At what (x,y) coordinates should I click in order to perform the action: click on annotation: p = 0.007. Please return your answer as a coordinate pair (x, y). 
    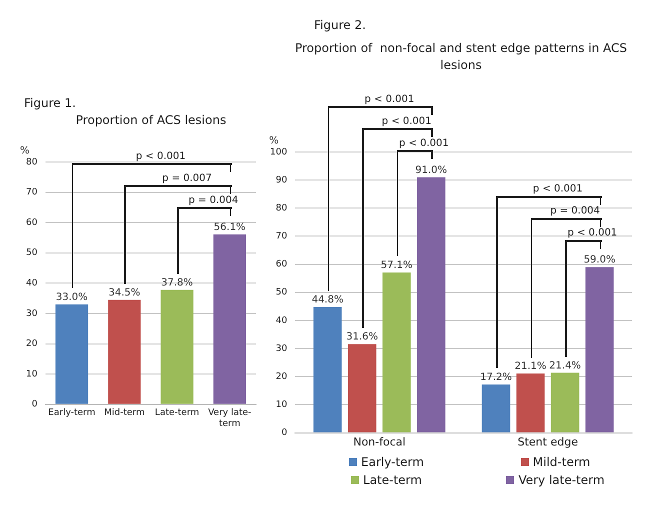
    Looking at the image, I should click on (187, 178).